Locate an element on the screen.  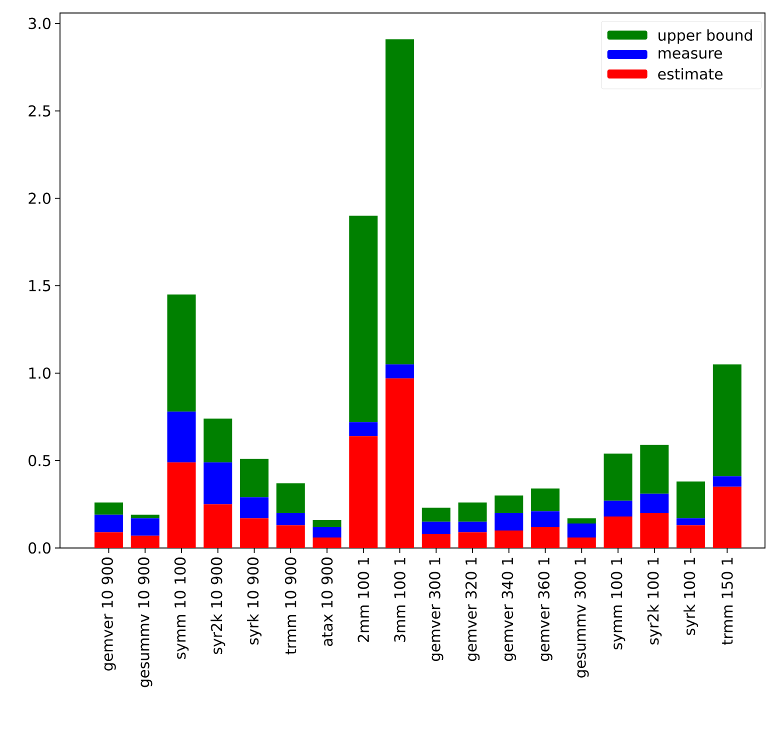
x-tick-label: 2mm 100 1 is located at coordinates (364, 600).